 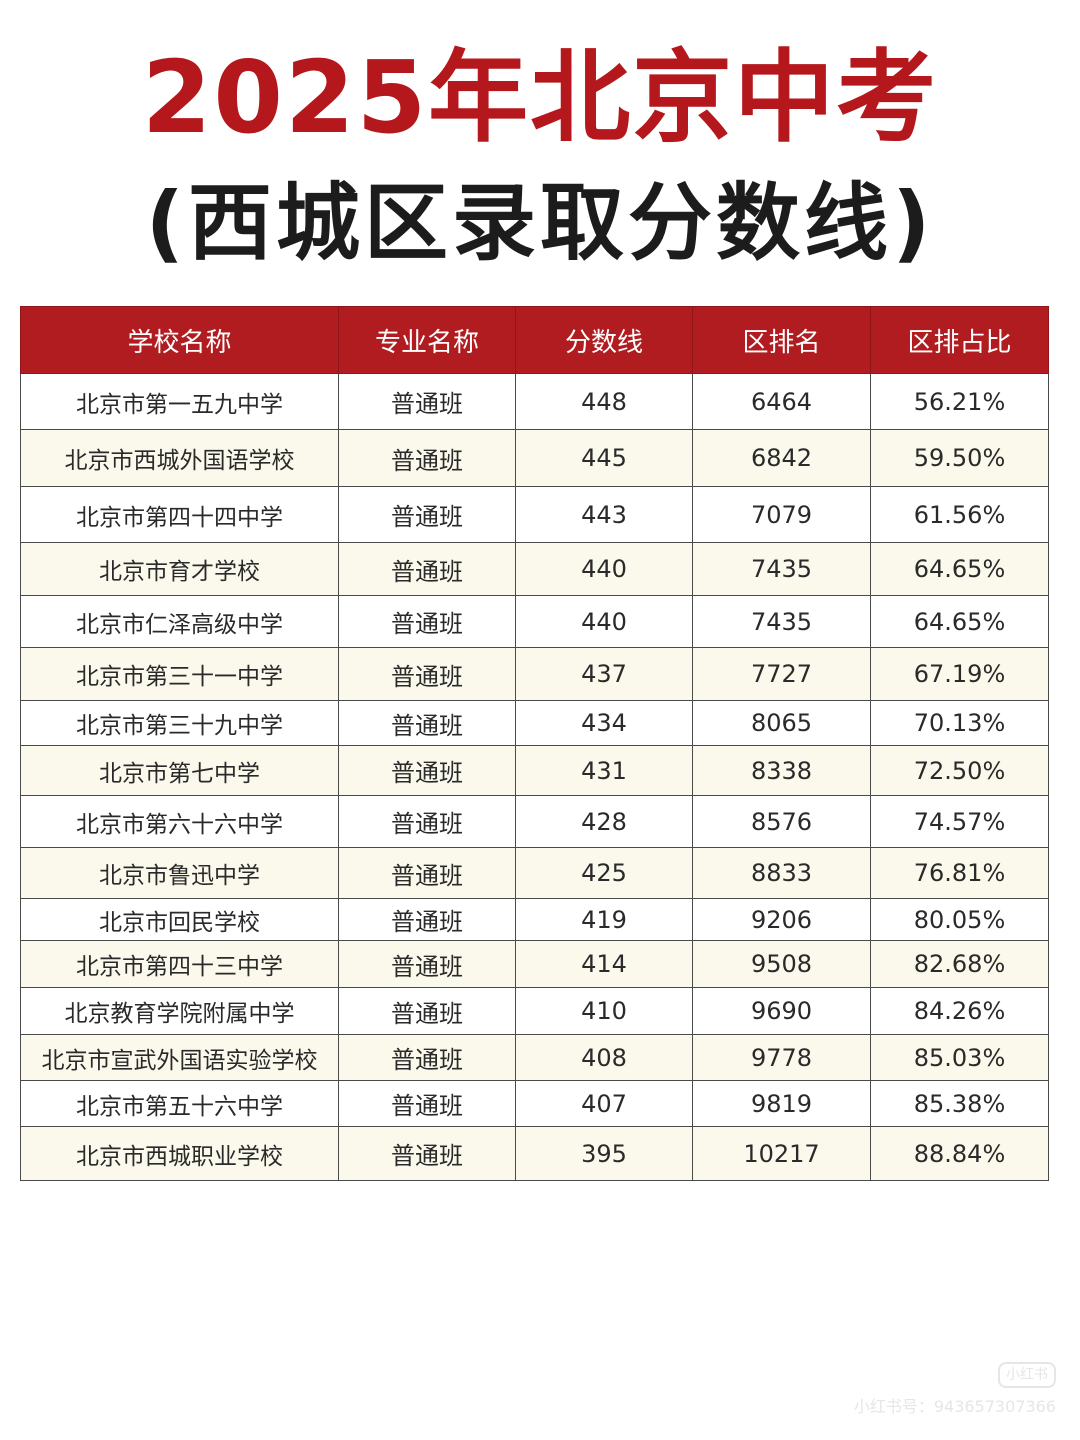 I want to click on table-header: 学校名称 专业名称 分数线 区排名 区排占比, so click(x=534, y=340).